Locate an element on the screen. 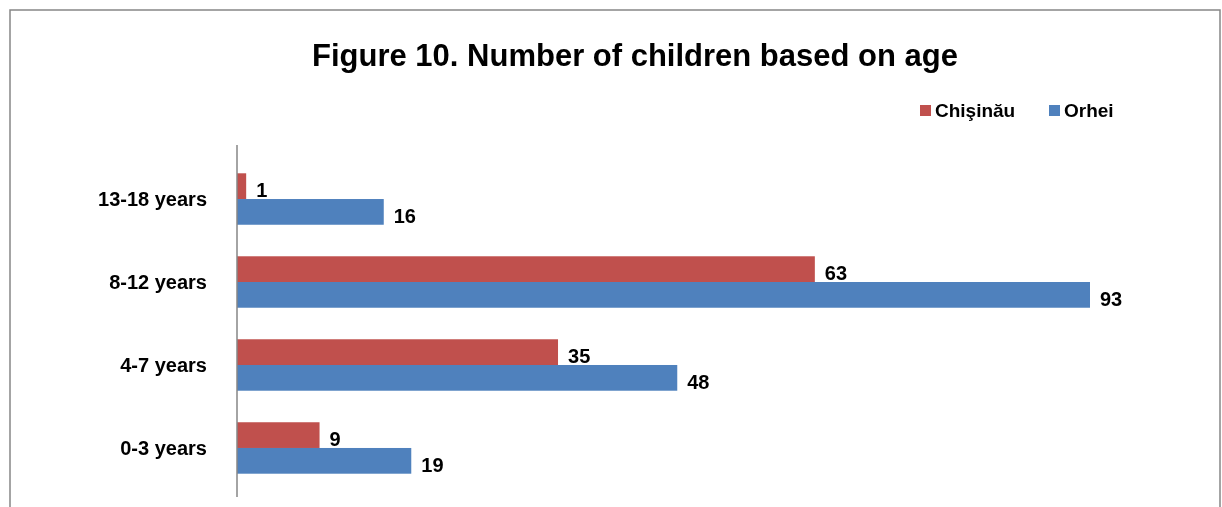 The image size is (1222, 507). data-label: 1 is located at coordinates (262, 190).